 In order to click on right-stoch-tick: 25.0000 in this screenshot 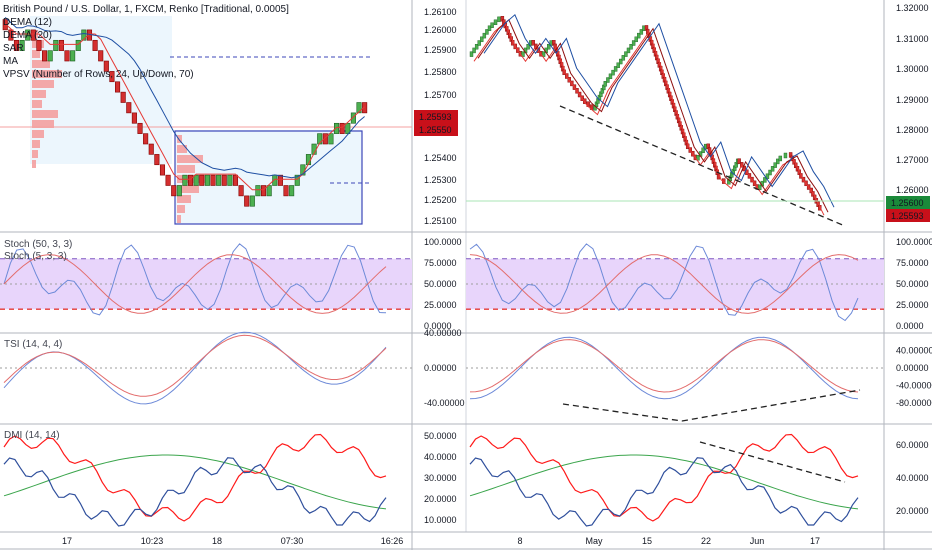, I will do `click(912, 305)`.